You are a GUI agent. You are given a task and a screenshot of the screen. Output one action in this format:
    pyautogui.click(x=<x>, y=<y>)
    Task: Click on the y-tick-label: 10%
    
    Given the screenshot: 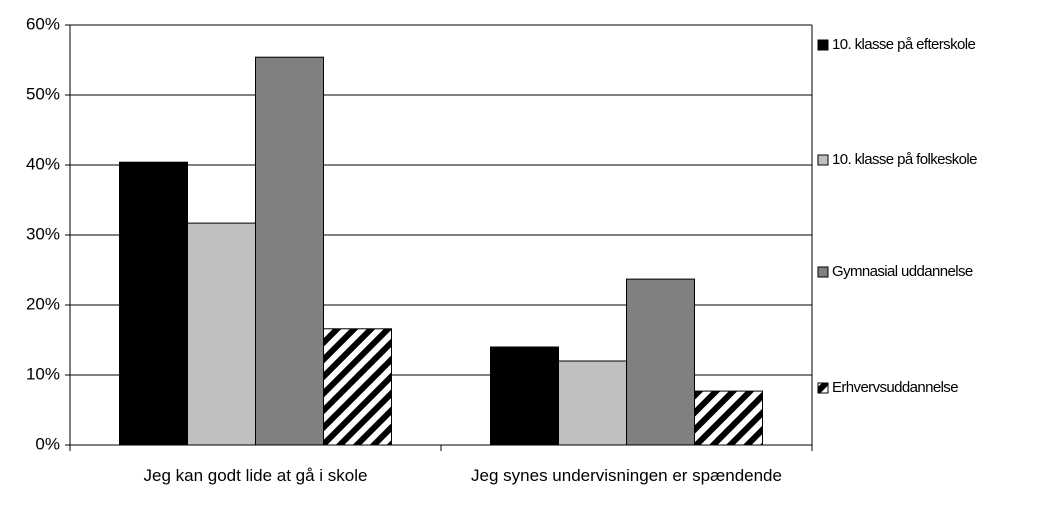 What is the action you would take?
    pyautogui.click(x=43, y=373)
    